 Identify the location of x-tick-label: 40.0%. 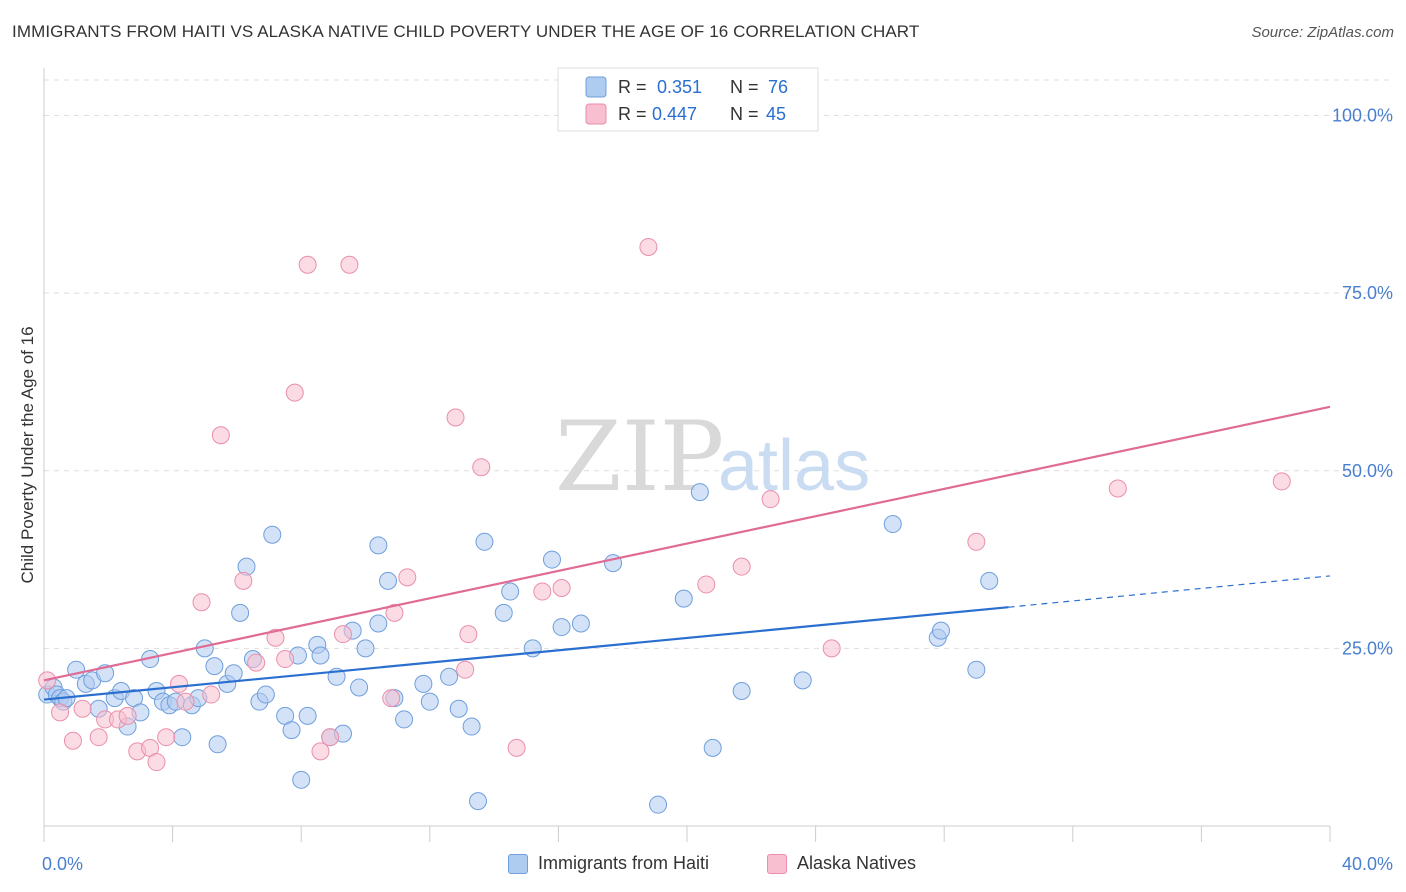
(1367, 864).